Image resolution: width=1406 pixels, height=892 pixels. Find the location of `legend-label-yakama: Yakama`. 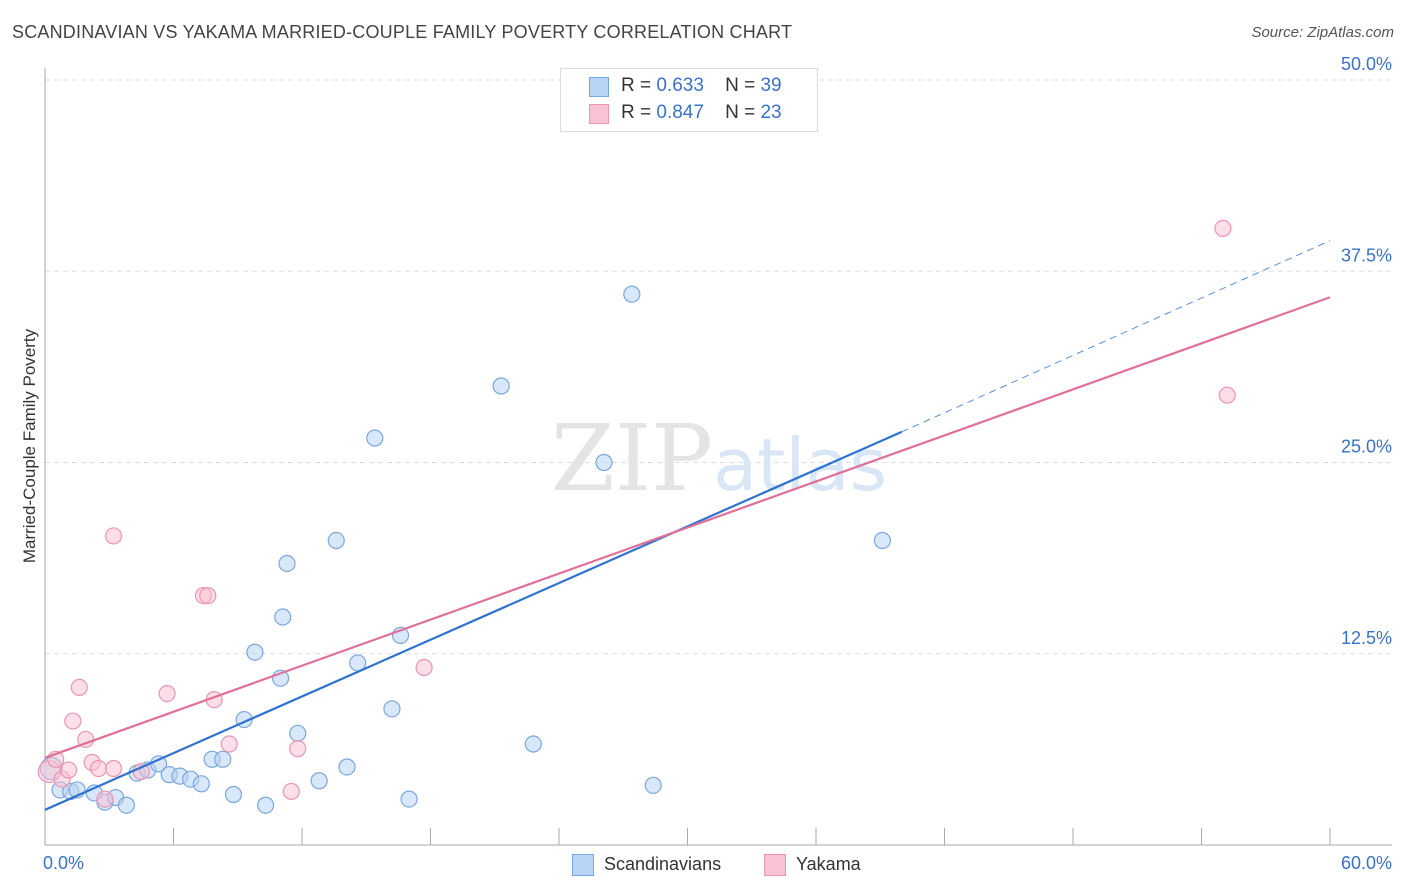

legend-label-yakama: Yakama is located at coordinates (828, 864).